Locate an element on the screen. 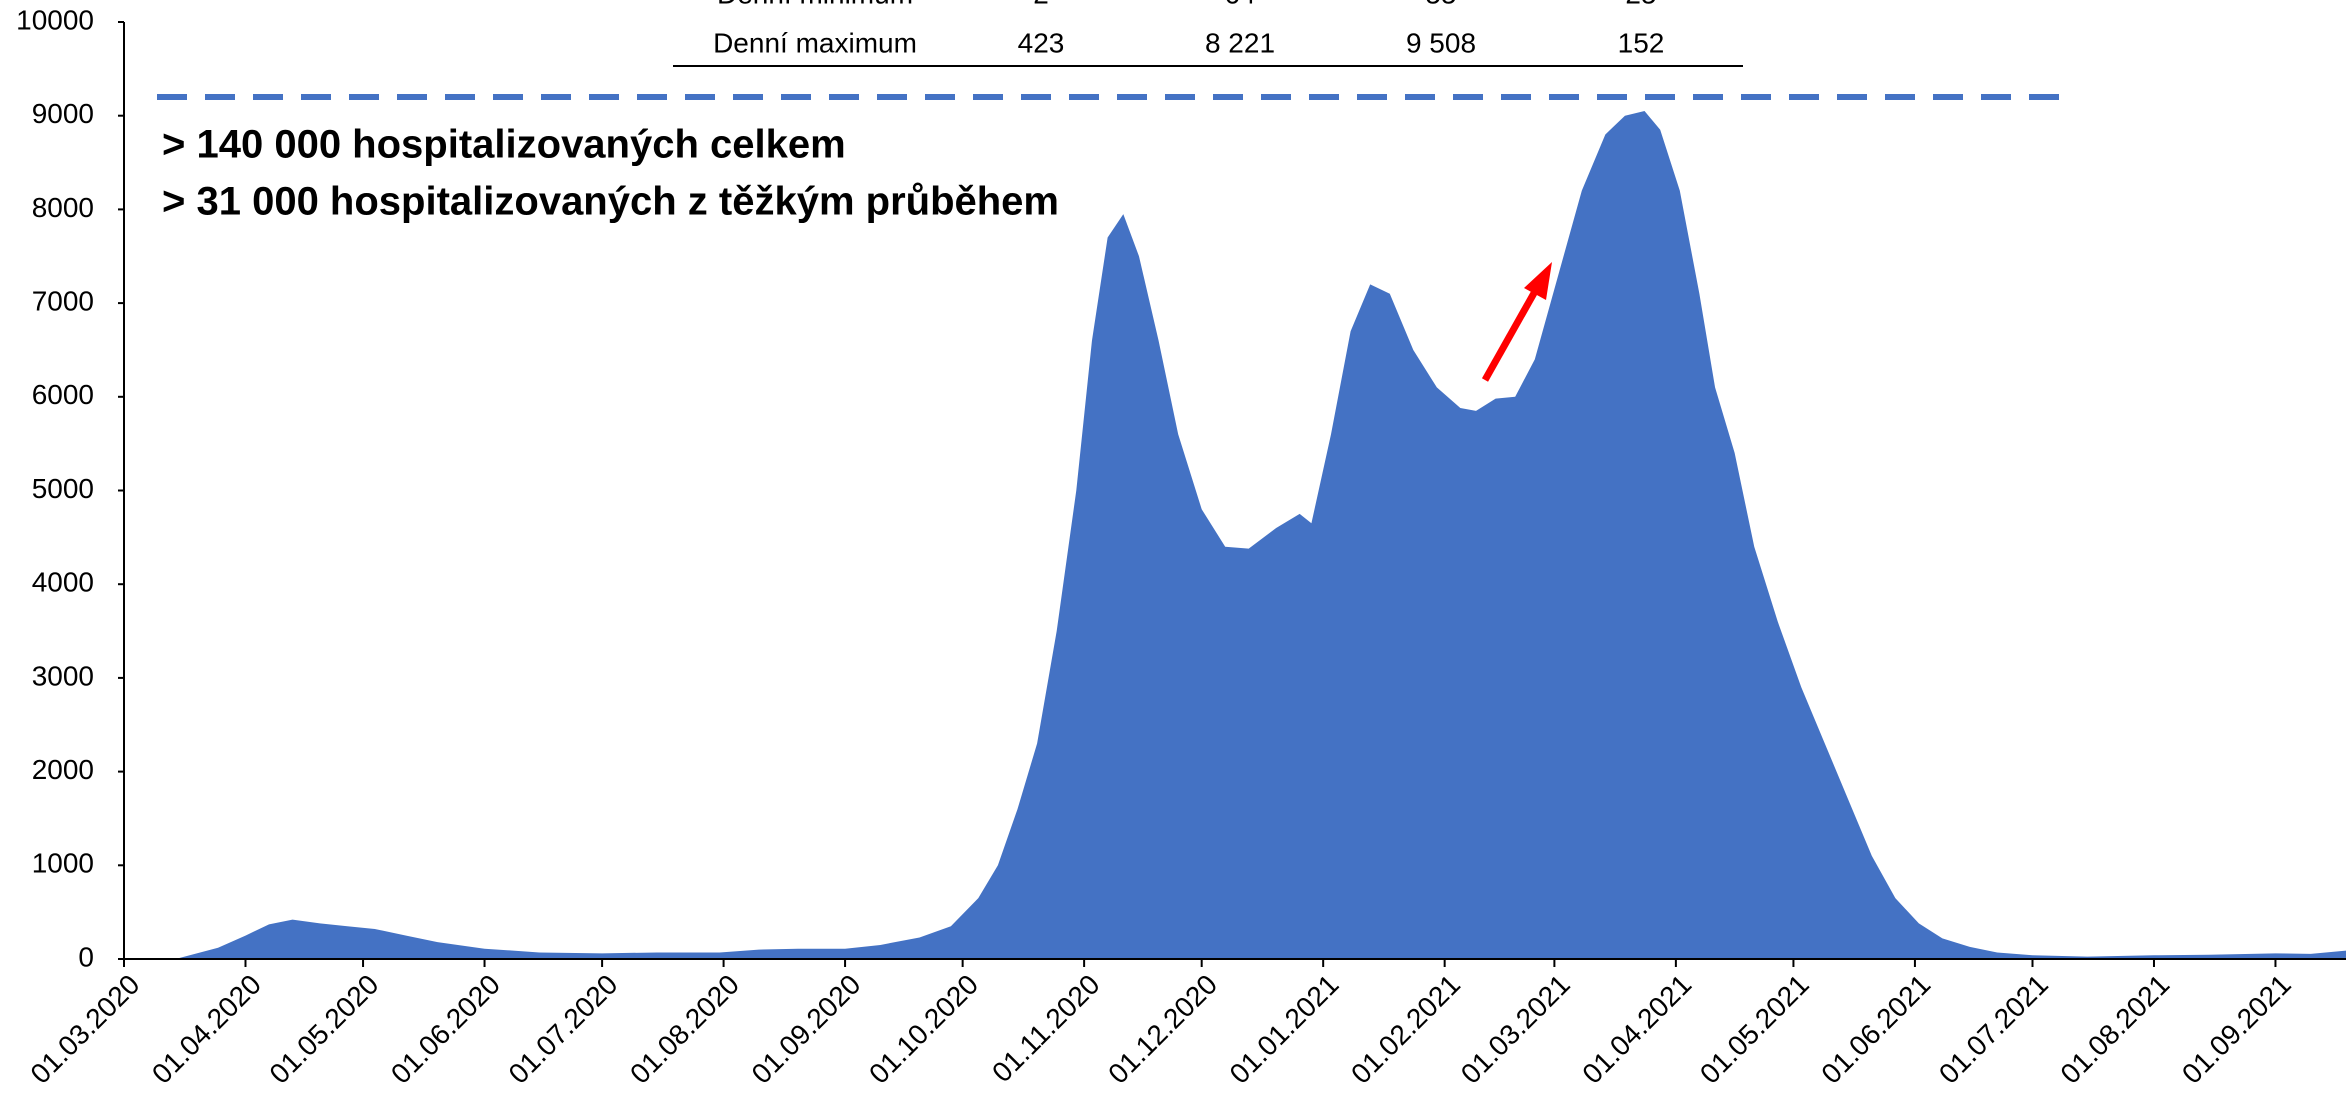 This screenshot has height=1104, width=2346. y-tick-label: 4000 is located at coordinates (63, 582).